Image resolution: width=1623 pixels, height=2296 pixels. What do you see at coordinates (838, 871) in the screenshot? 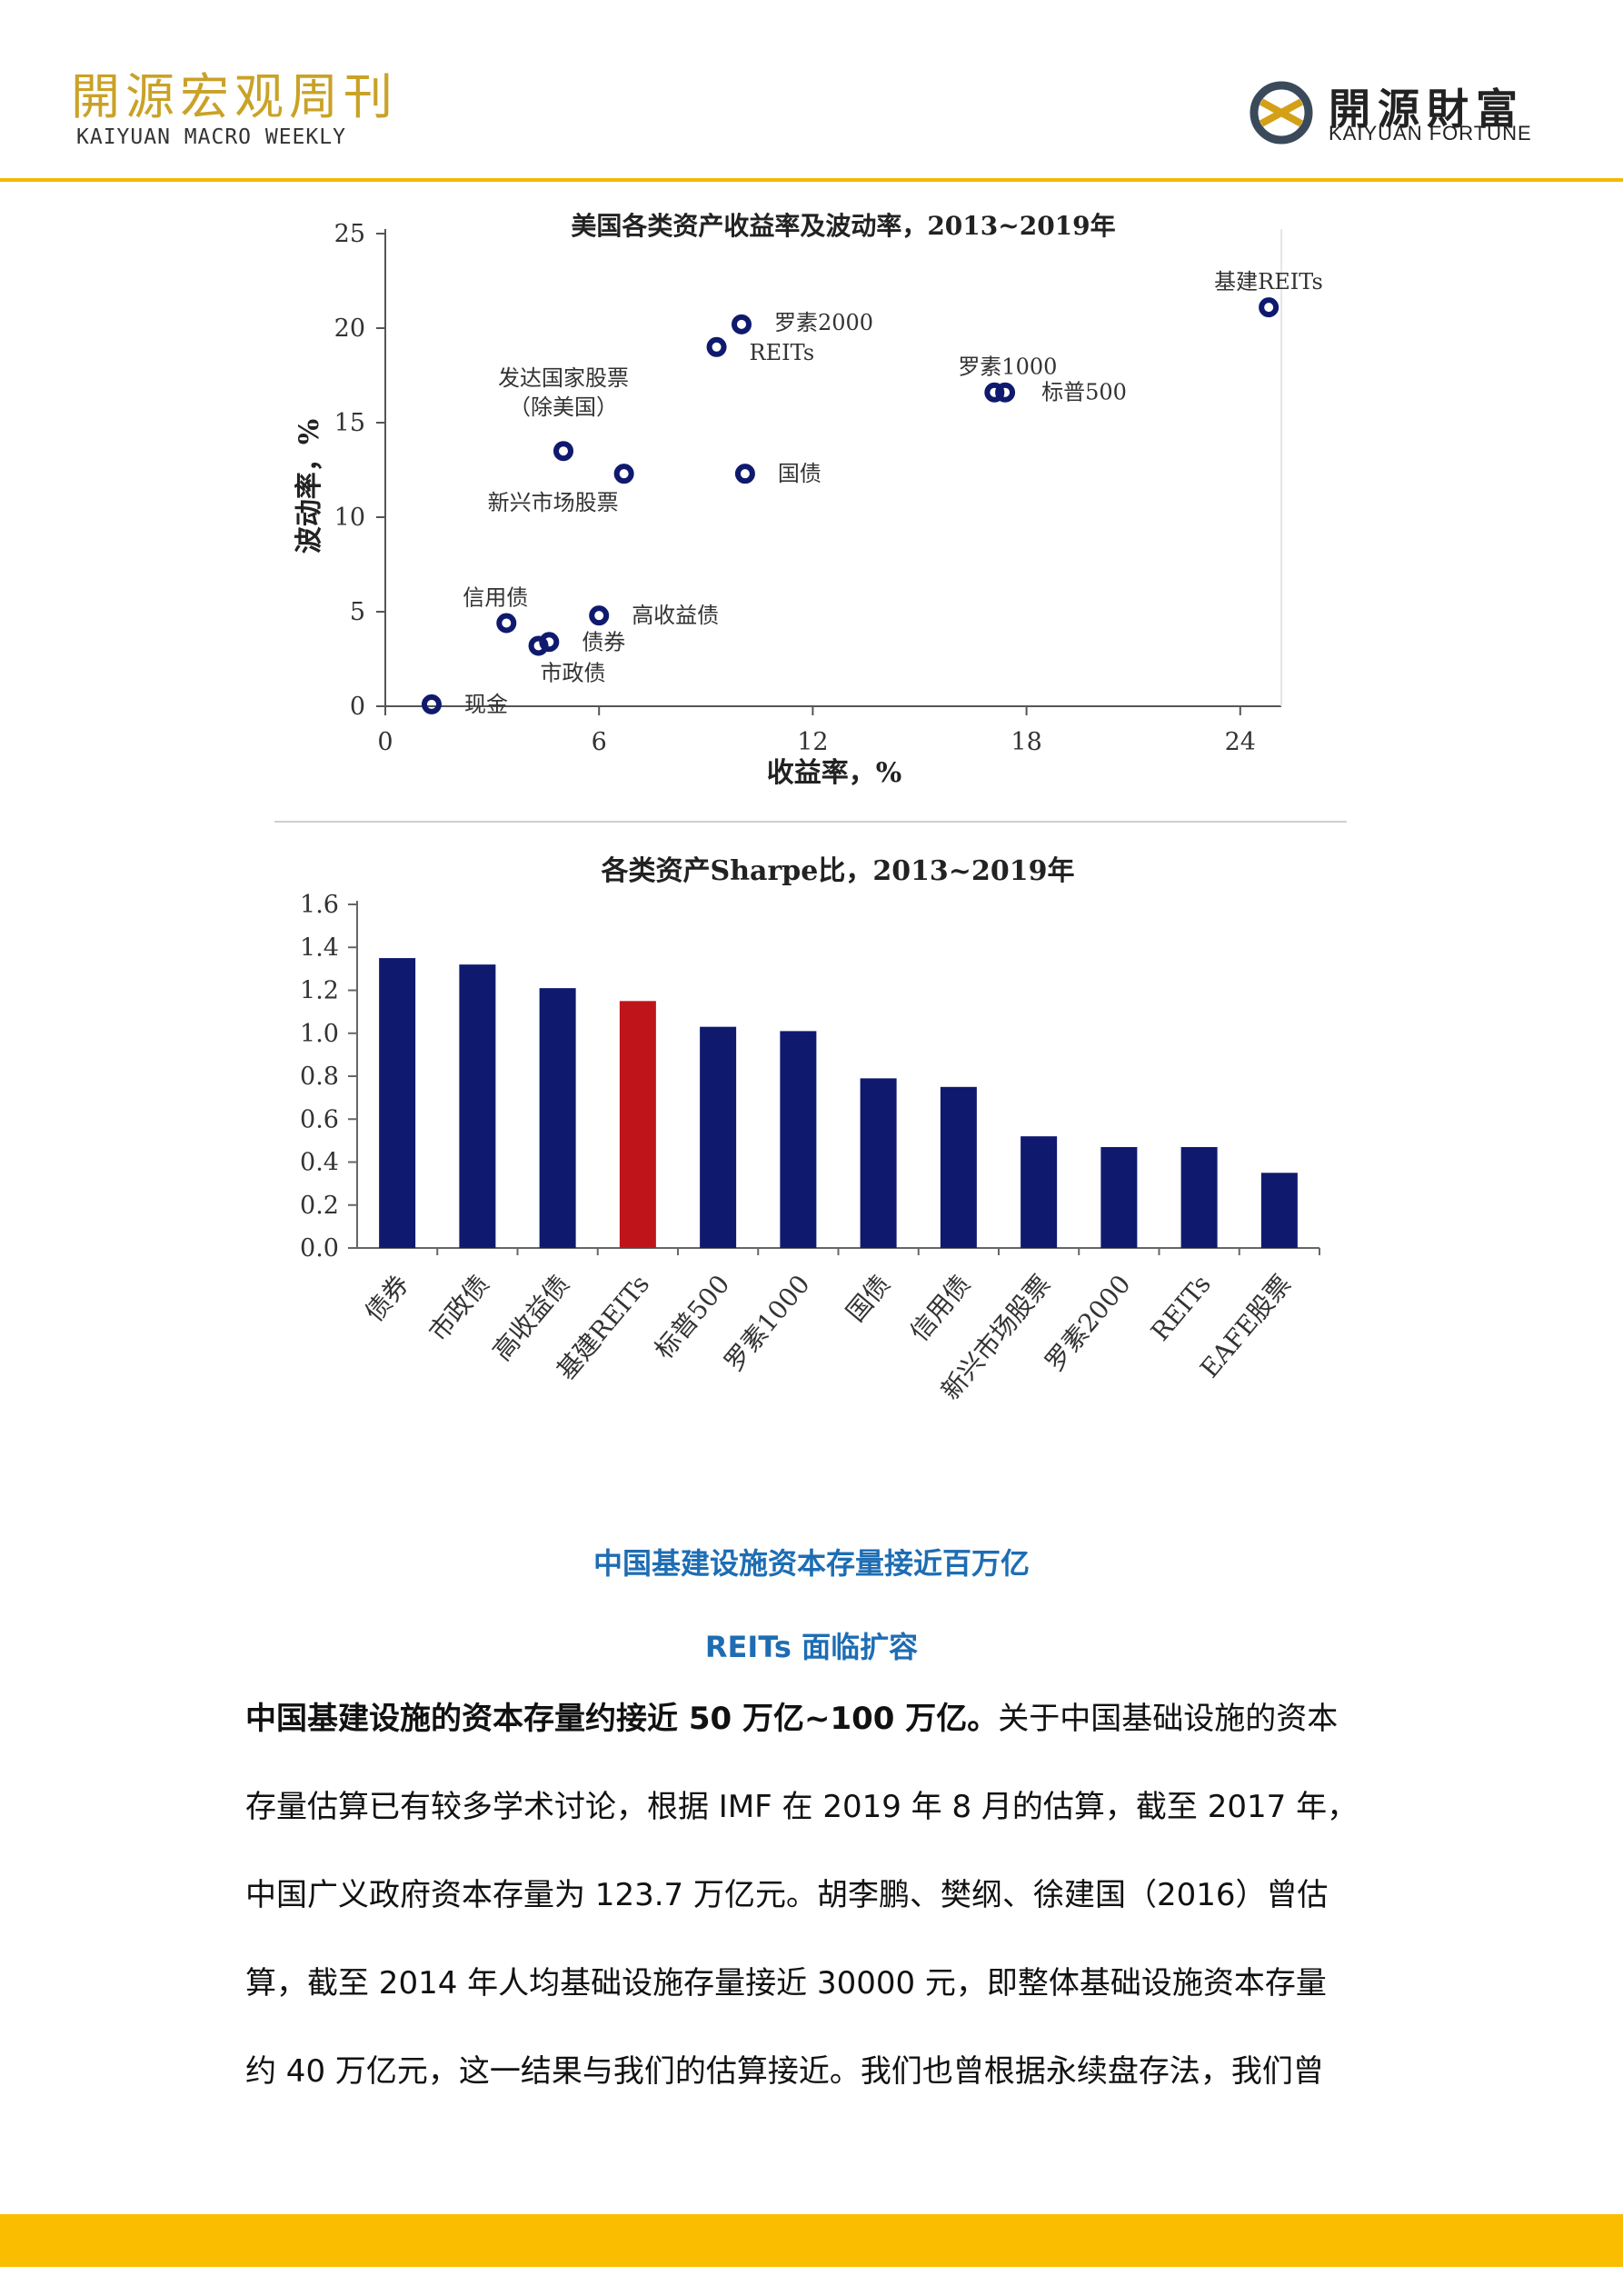
I see `bar-chart-title: 各类资产Sharpe比，2013~2019年` at bounding box center [838, 871].